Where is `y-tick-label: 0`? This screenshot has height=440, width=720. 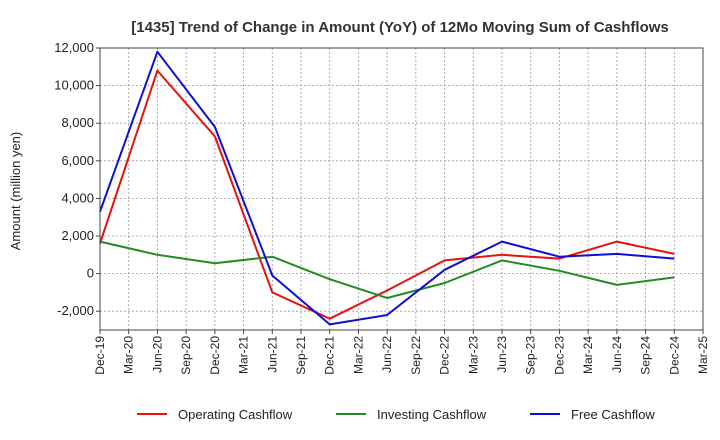 y-tick-label: 0 is located at coordinates (90, 273).